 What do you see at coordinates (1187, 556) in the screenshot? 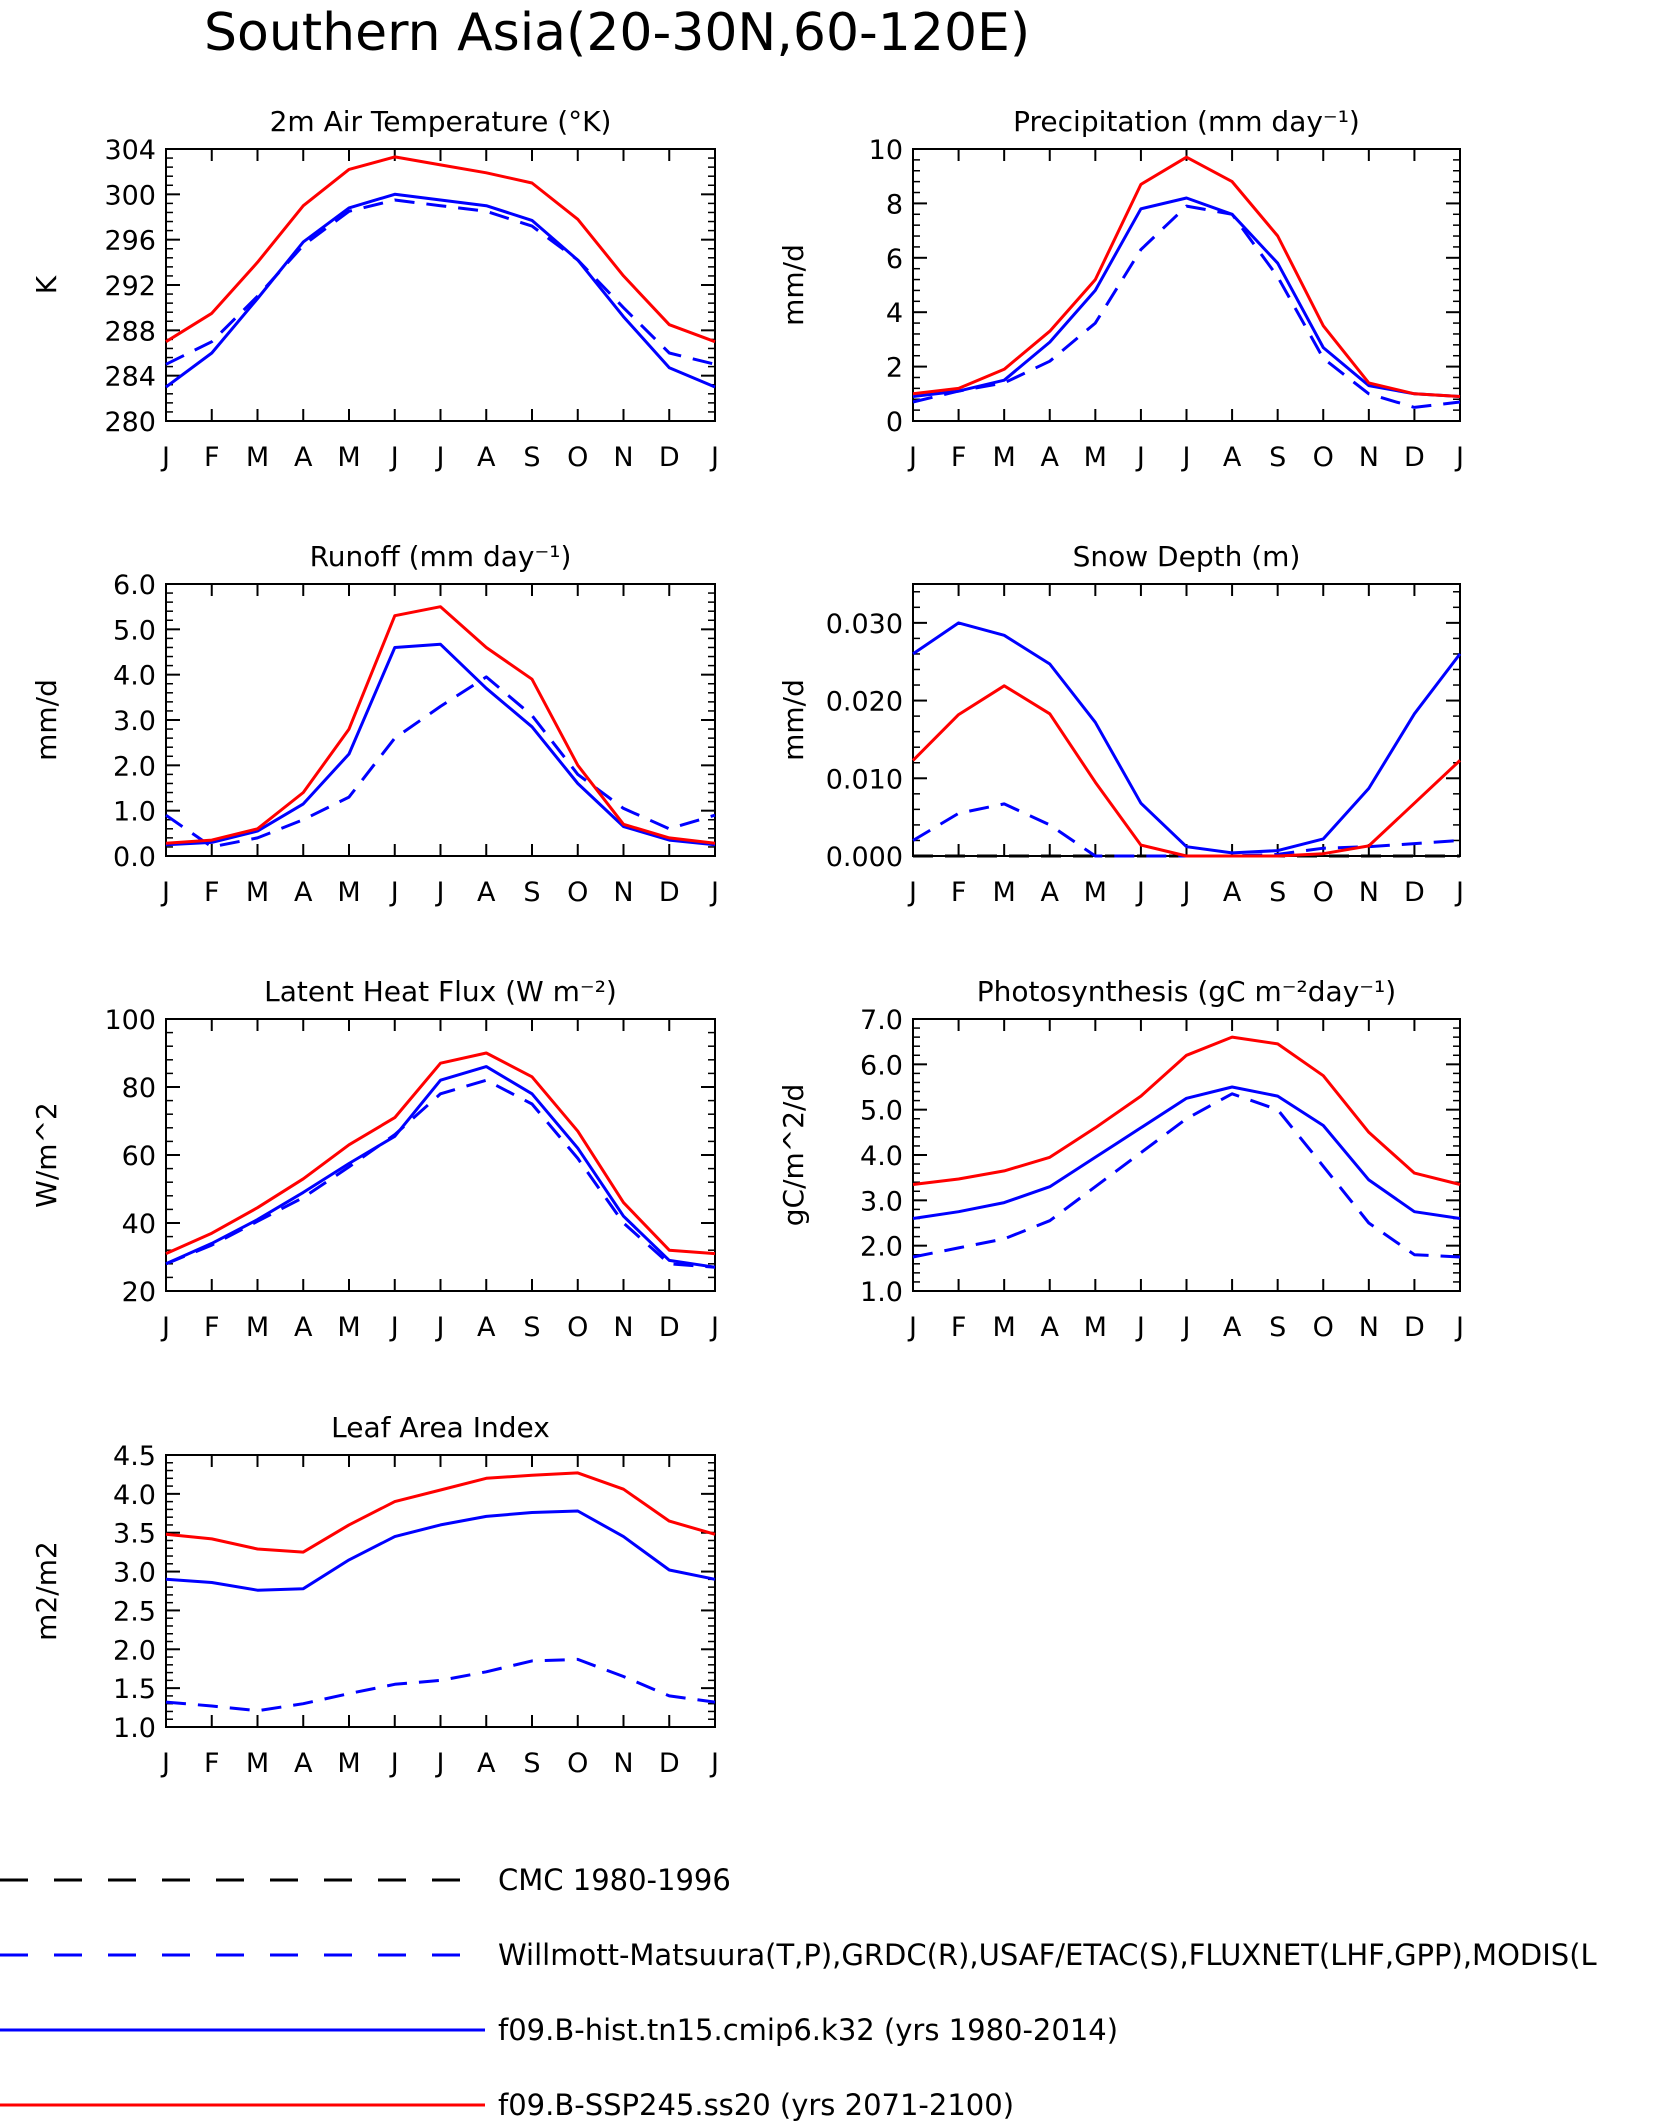
I see `panel-title: Snow Depth (m)` at bounding box center [1187, 556].